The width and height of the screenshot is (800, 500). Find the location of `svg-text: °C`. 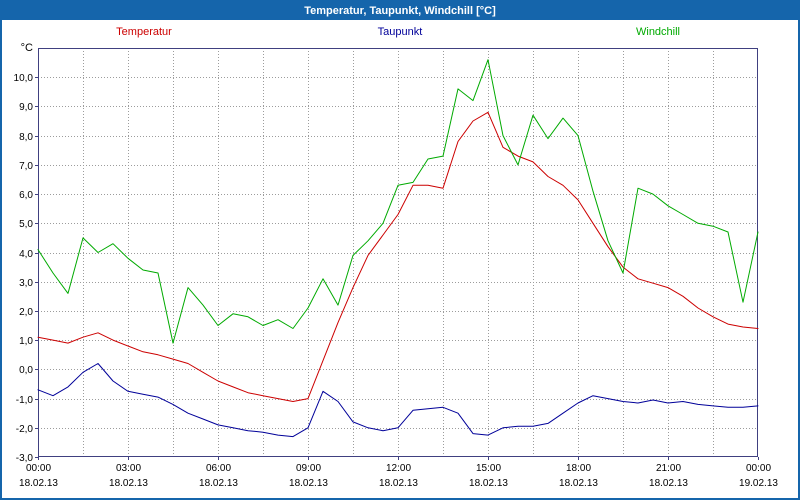

svg-text: °C is located at coordinates (27, 48).